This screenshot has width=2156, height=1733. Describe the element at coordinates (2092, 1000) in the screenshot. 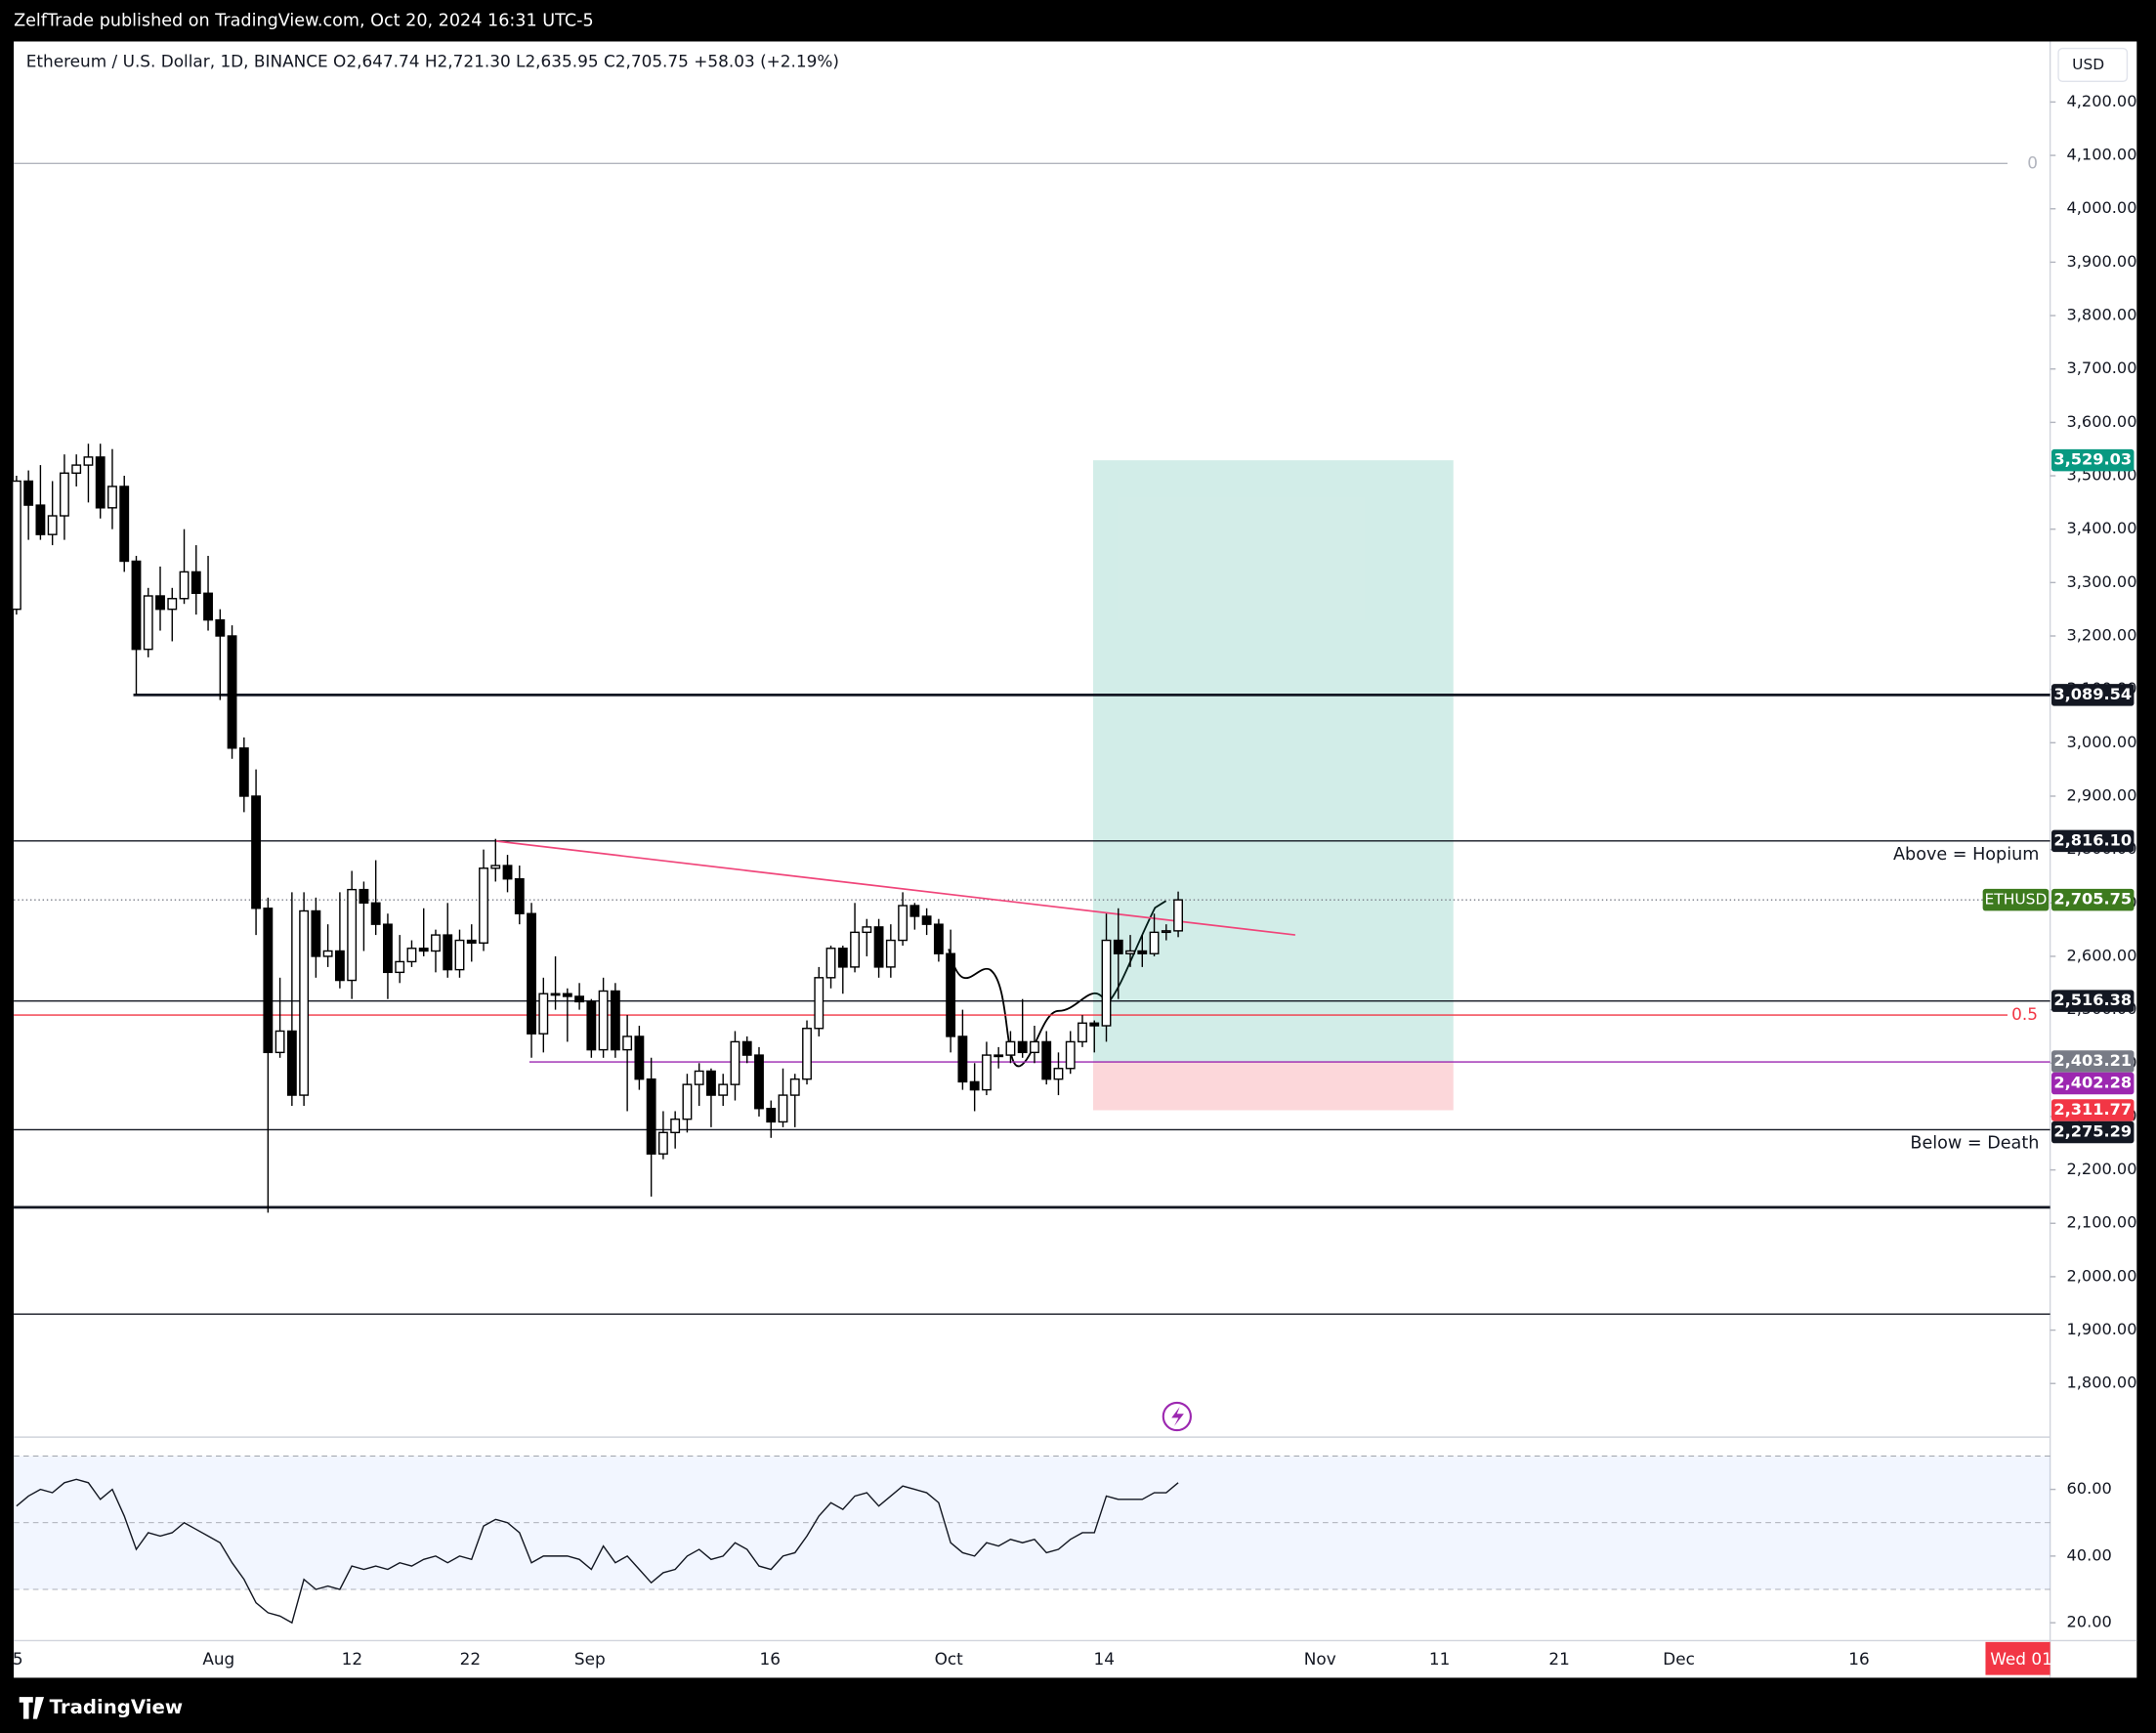

I see `price-tag-label: 2,516.38` at that location.